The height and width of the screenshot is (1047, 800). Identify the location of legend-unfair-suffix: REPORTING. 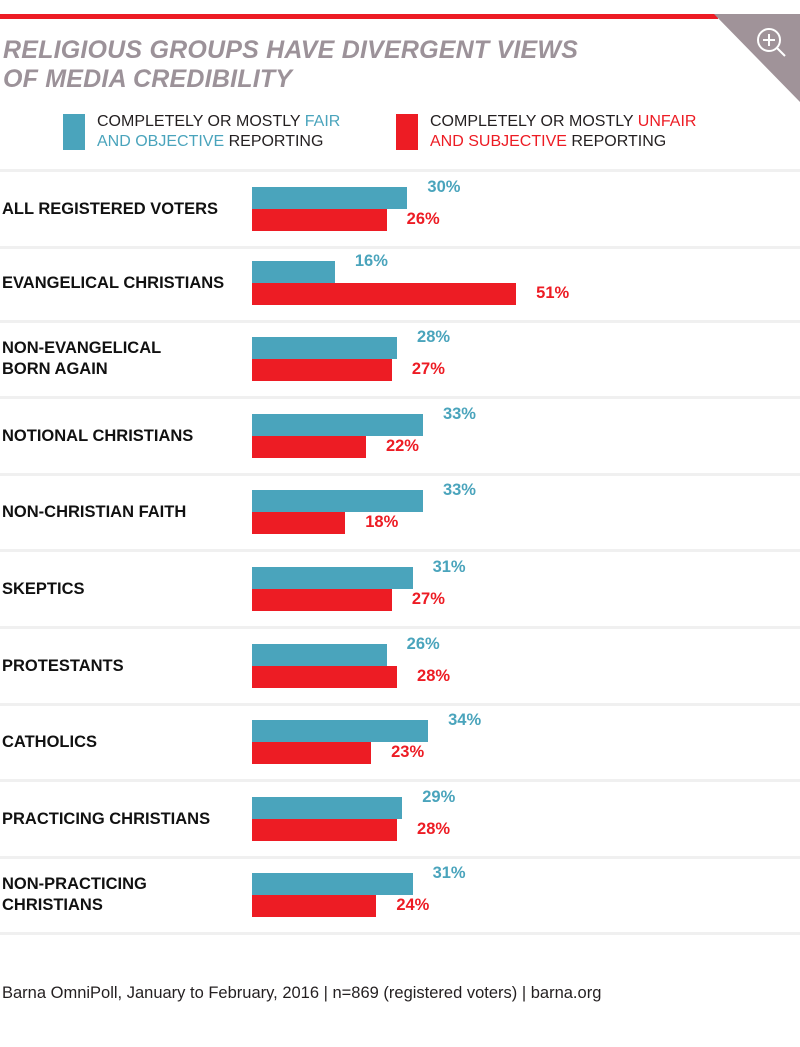
(616, 141).